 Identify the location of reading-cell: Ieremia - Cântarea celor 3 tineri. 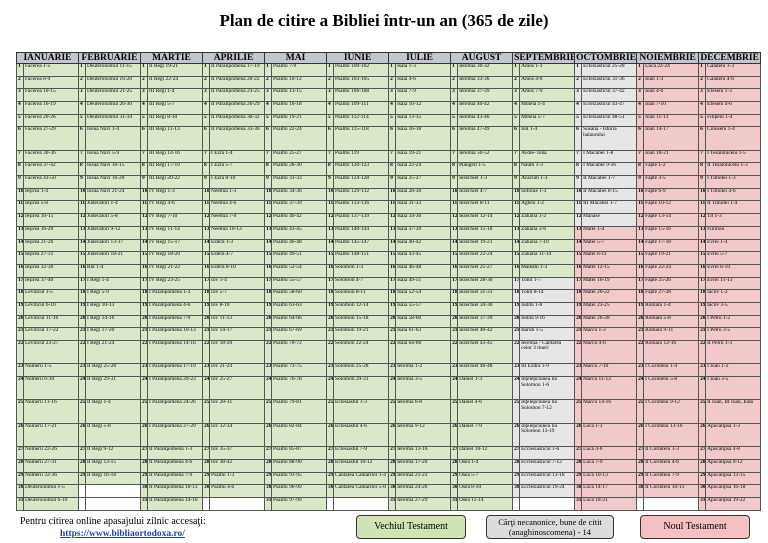
(547, 352).